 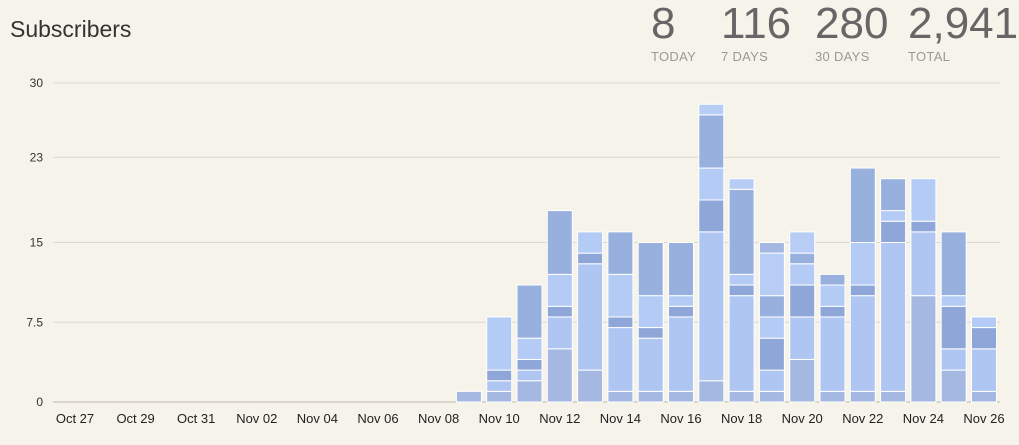 What do you see at coordinates (862, 418) in the screenshot?
I see `x-tick-label: Nov 22` at bounding box center [862, 418].